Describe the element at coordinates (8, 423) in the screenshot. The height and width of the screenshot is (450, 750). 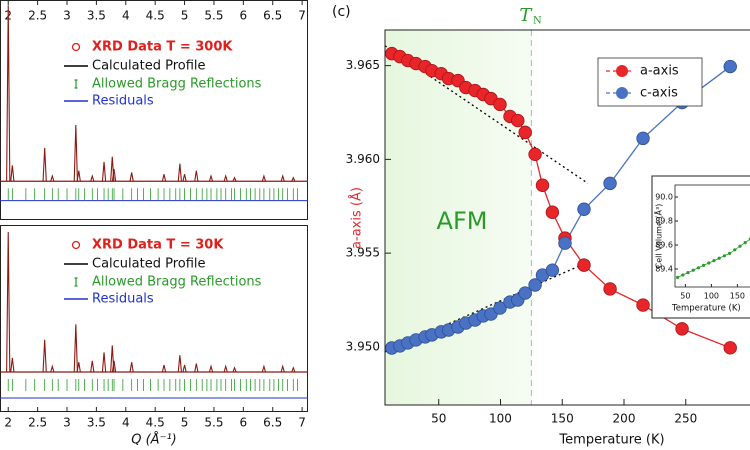
I see `x-tick-label: 2` at that location.